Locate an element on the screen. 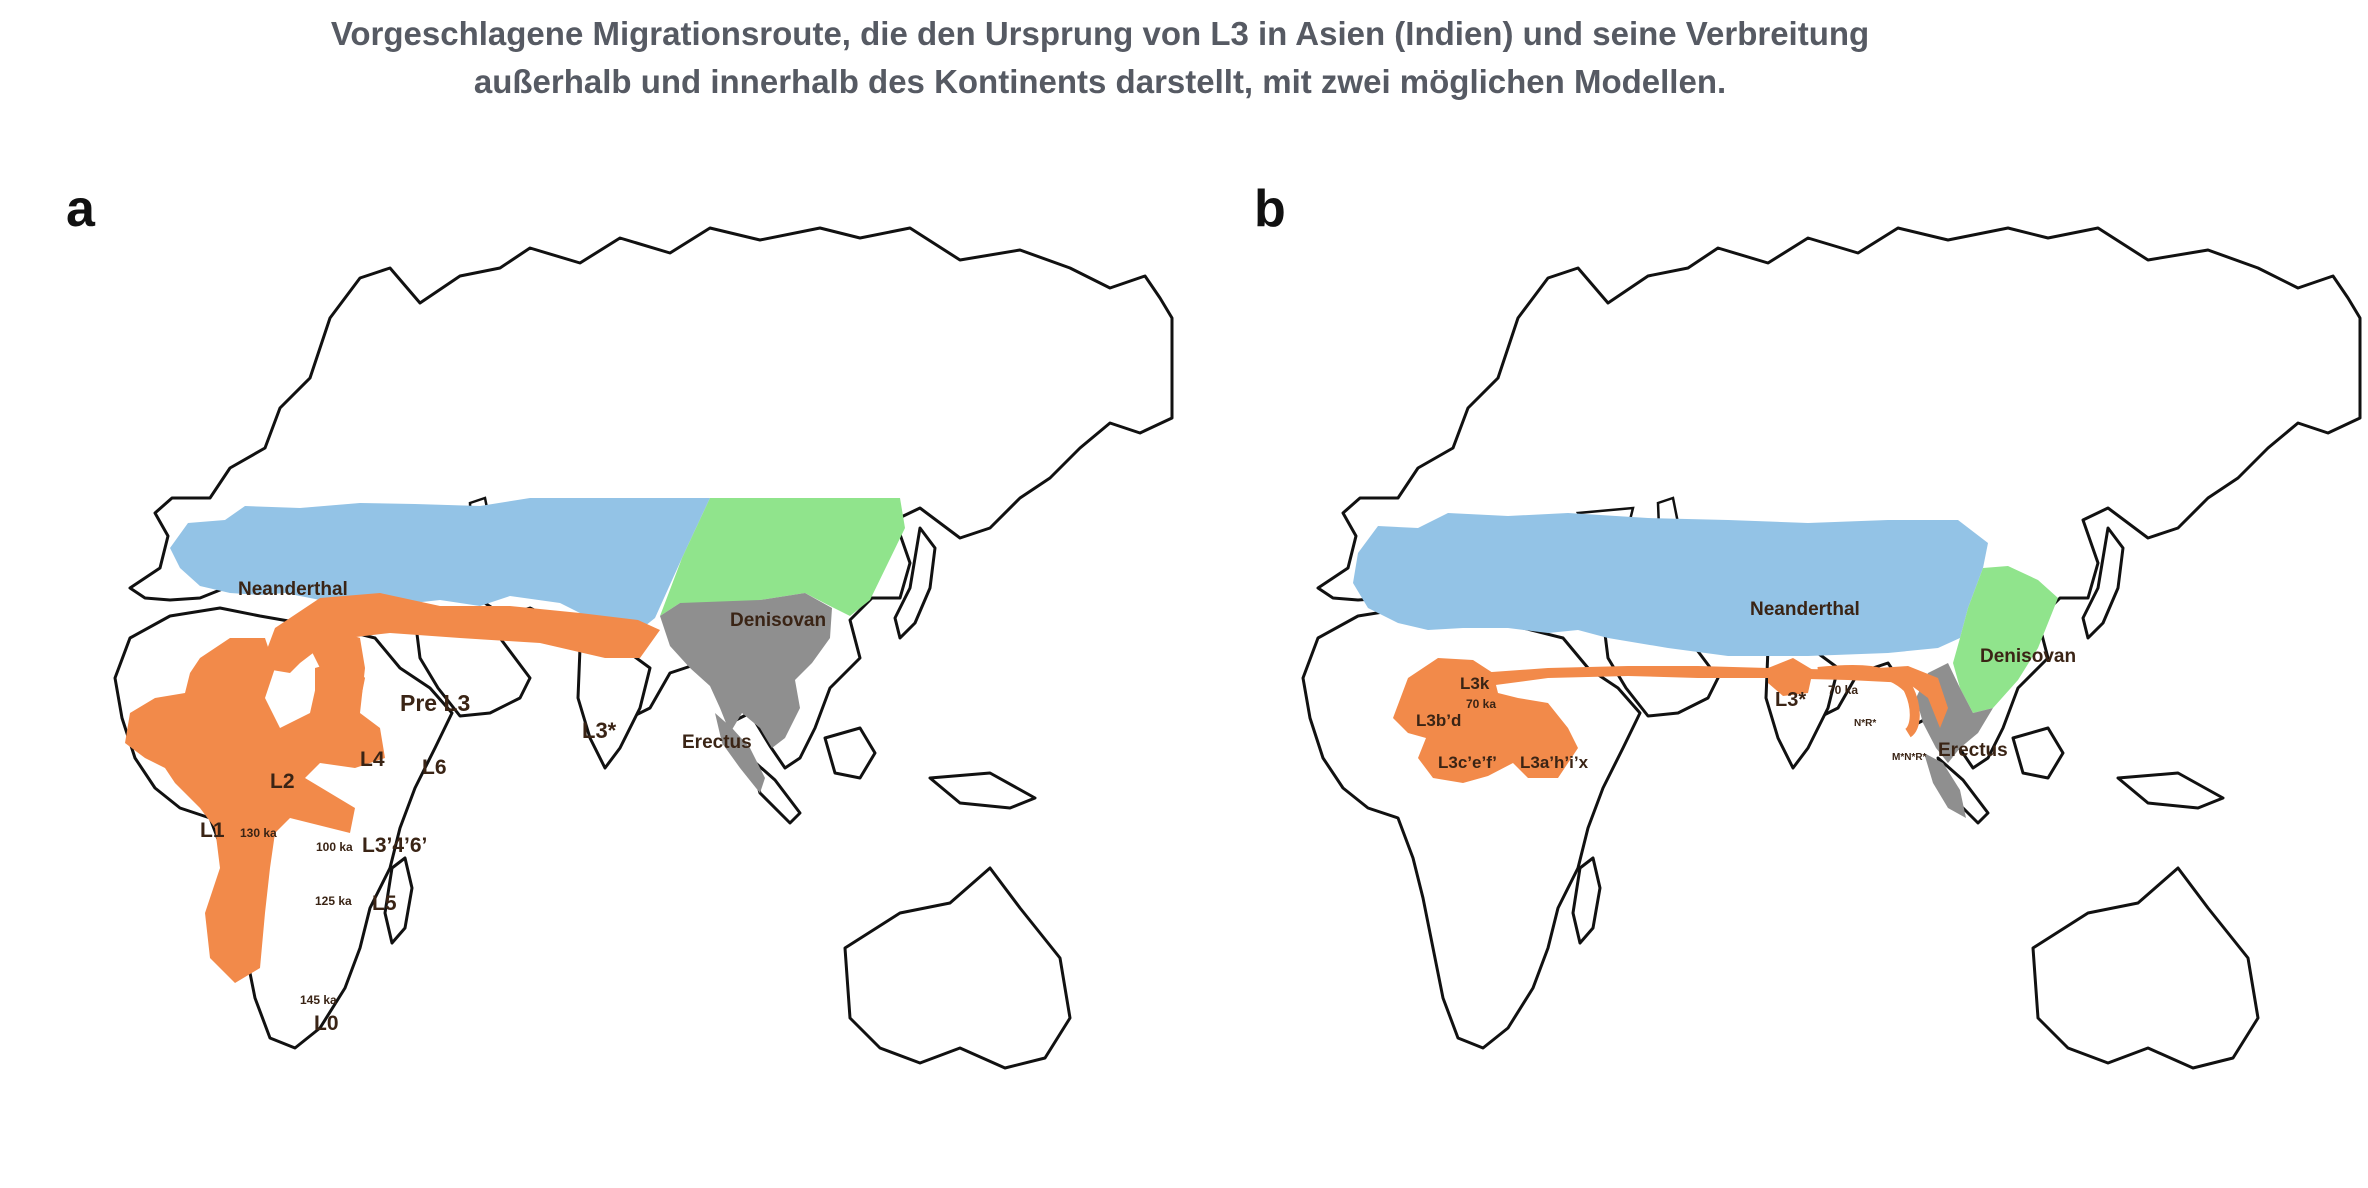 The image size is (2368, 1188). neanderthal-region-a is located at coordinates (440, 568).